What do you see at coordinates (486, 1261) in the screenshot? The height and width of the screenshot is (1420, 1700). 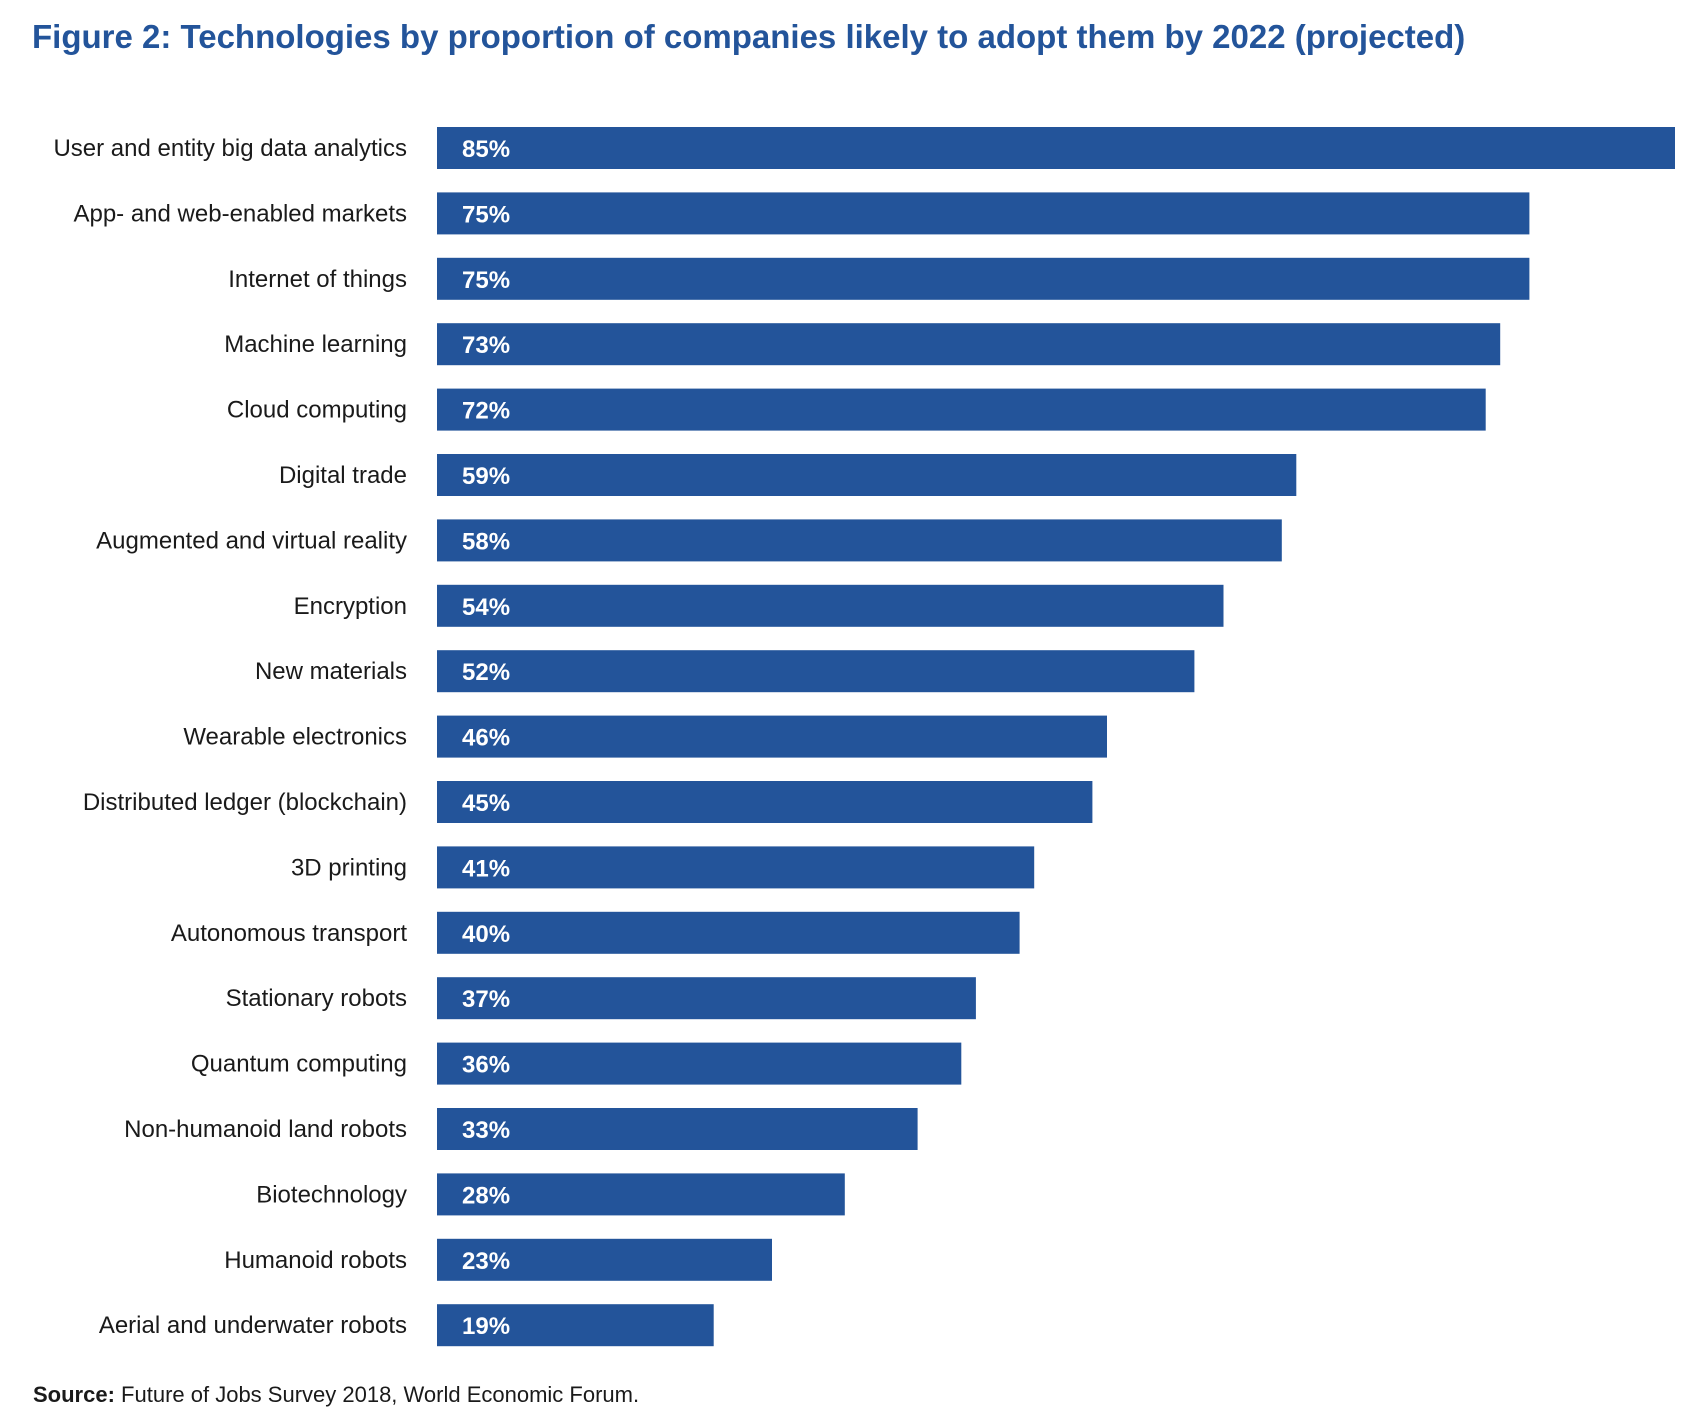 I see `value-label: 23%` at bounding box center [486, 1261].